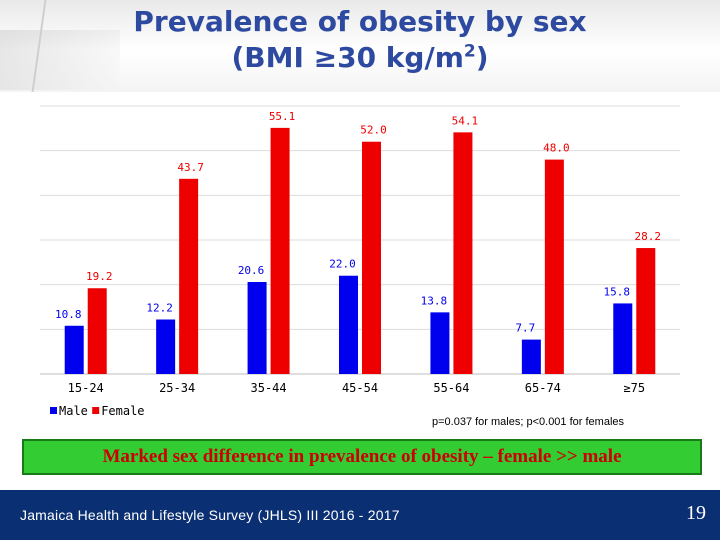 This screenshot has height=540, width=720. I want to click on male-data-label: 15.8, so click(617, 291).